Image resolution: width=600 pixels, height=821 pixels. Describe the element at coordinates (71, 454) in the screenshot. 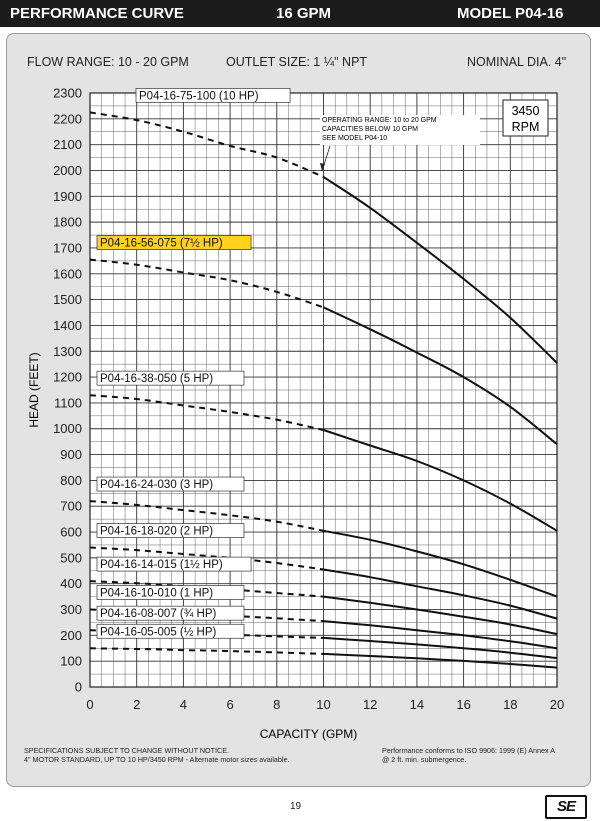

I see `y-tick-label: 900` at that location.